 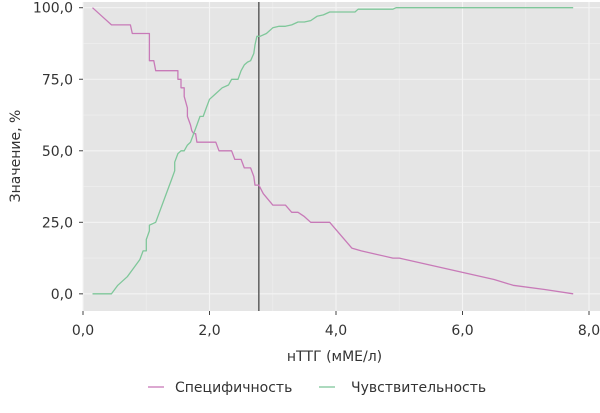 I want to click on legend-label-sensitivity: Чувствительность, so click(x=418, y=388).